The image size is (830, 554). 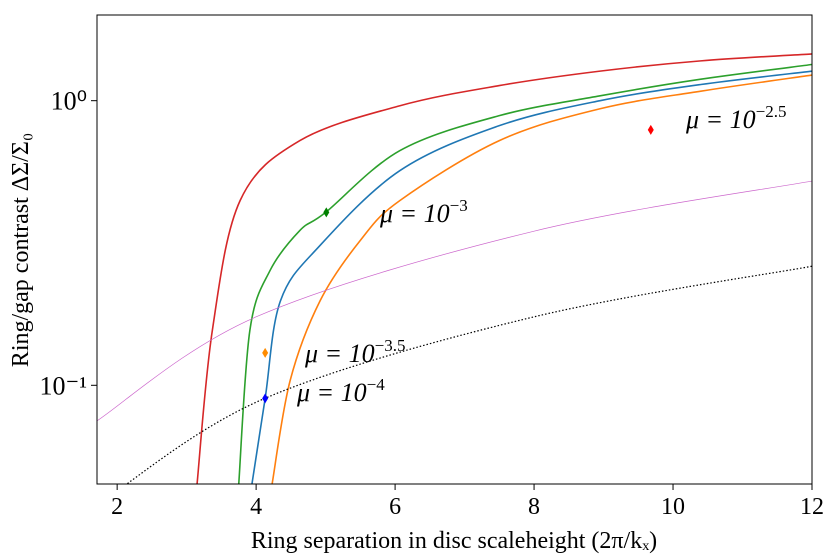 I want to click on annotation-exponent: −2.5, so click(x=771, y=111).